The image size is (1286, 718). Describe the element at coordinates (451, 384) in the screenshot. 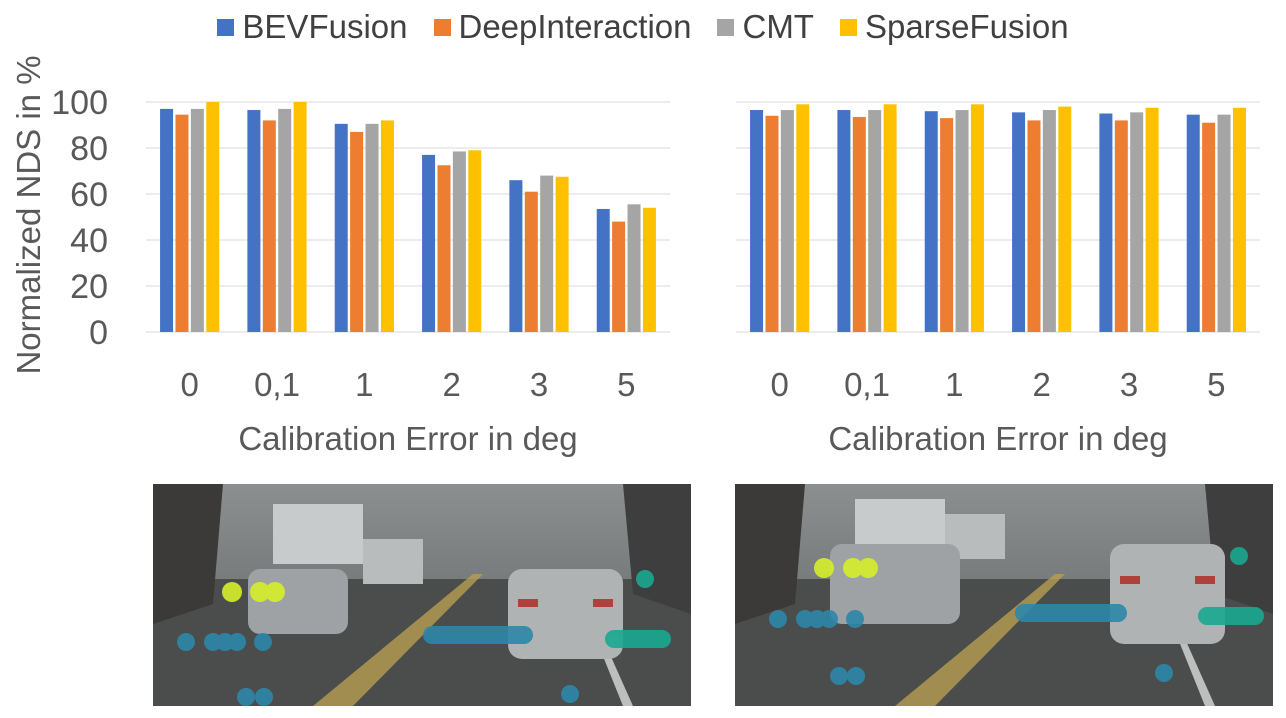

I see `left-xtick-3: 2` at that location.